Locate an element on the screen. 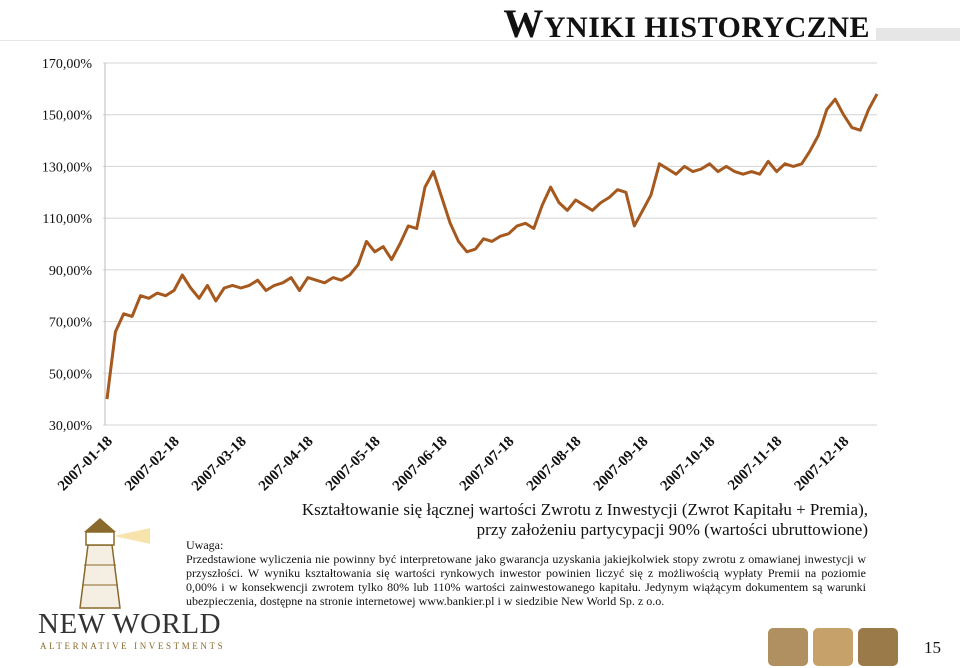 The image size is (960, 668). y-tick-label: 70,00% is located at coordinates (71, 323).